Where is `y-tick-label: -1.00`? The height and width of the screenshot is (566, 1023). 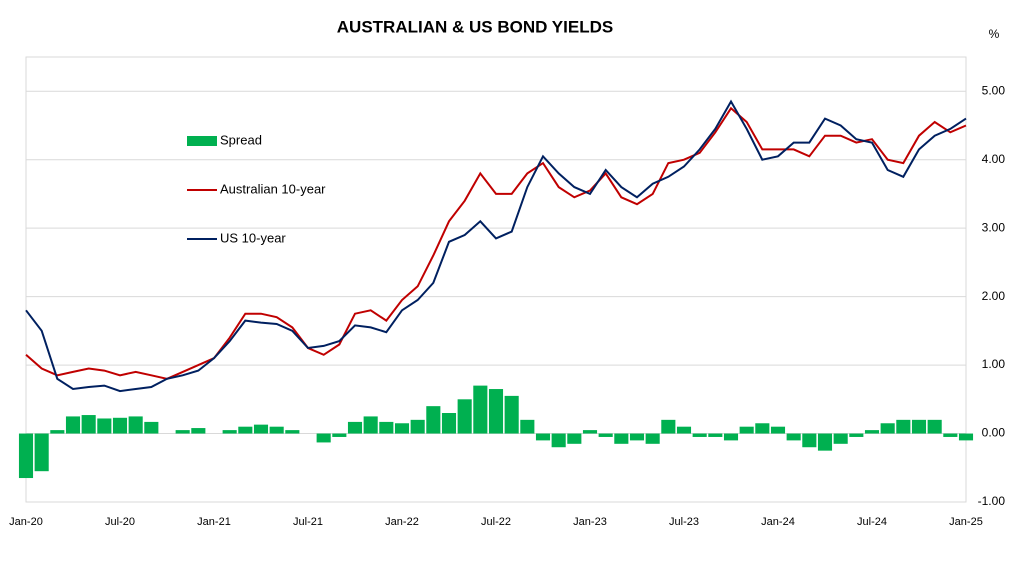
y-tick-label: -1.00 is located at coordinates (992, 501).